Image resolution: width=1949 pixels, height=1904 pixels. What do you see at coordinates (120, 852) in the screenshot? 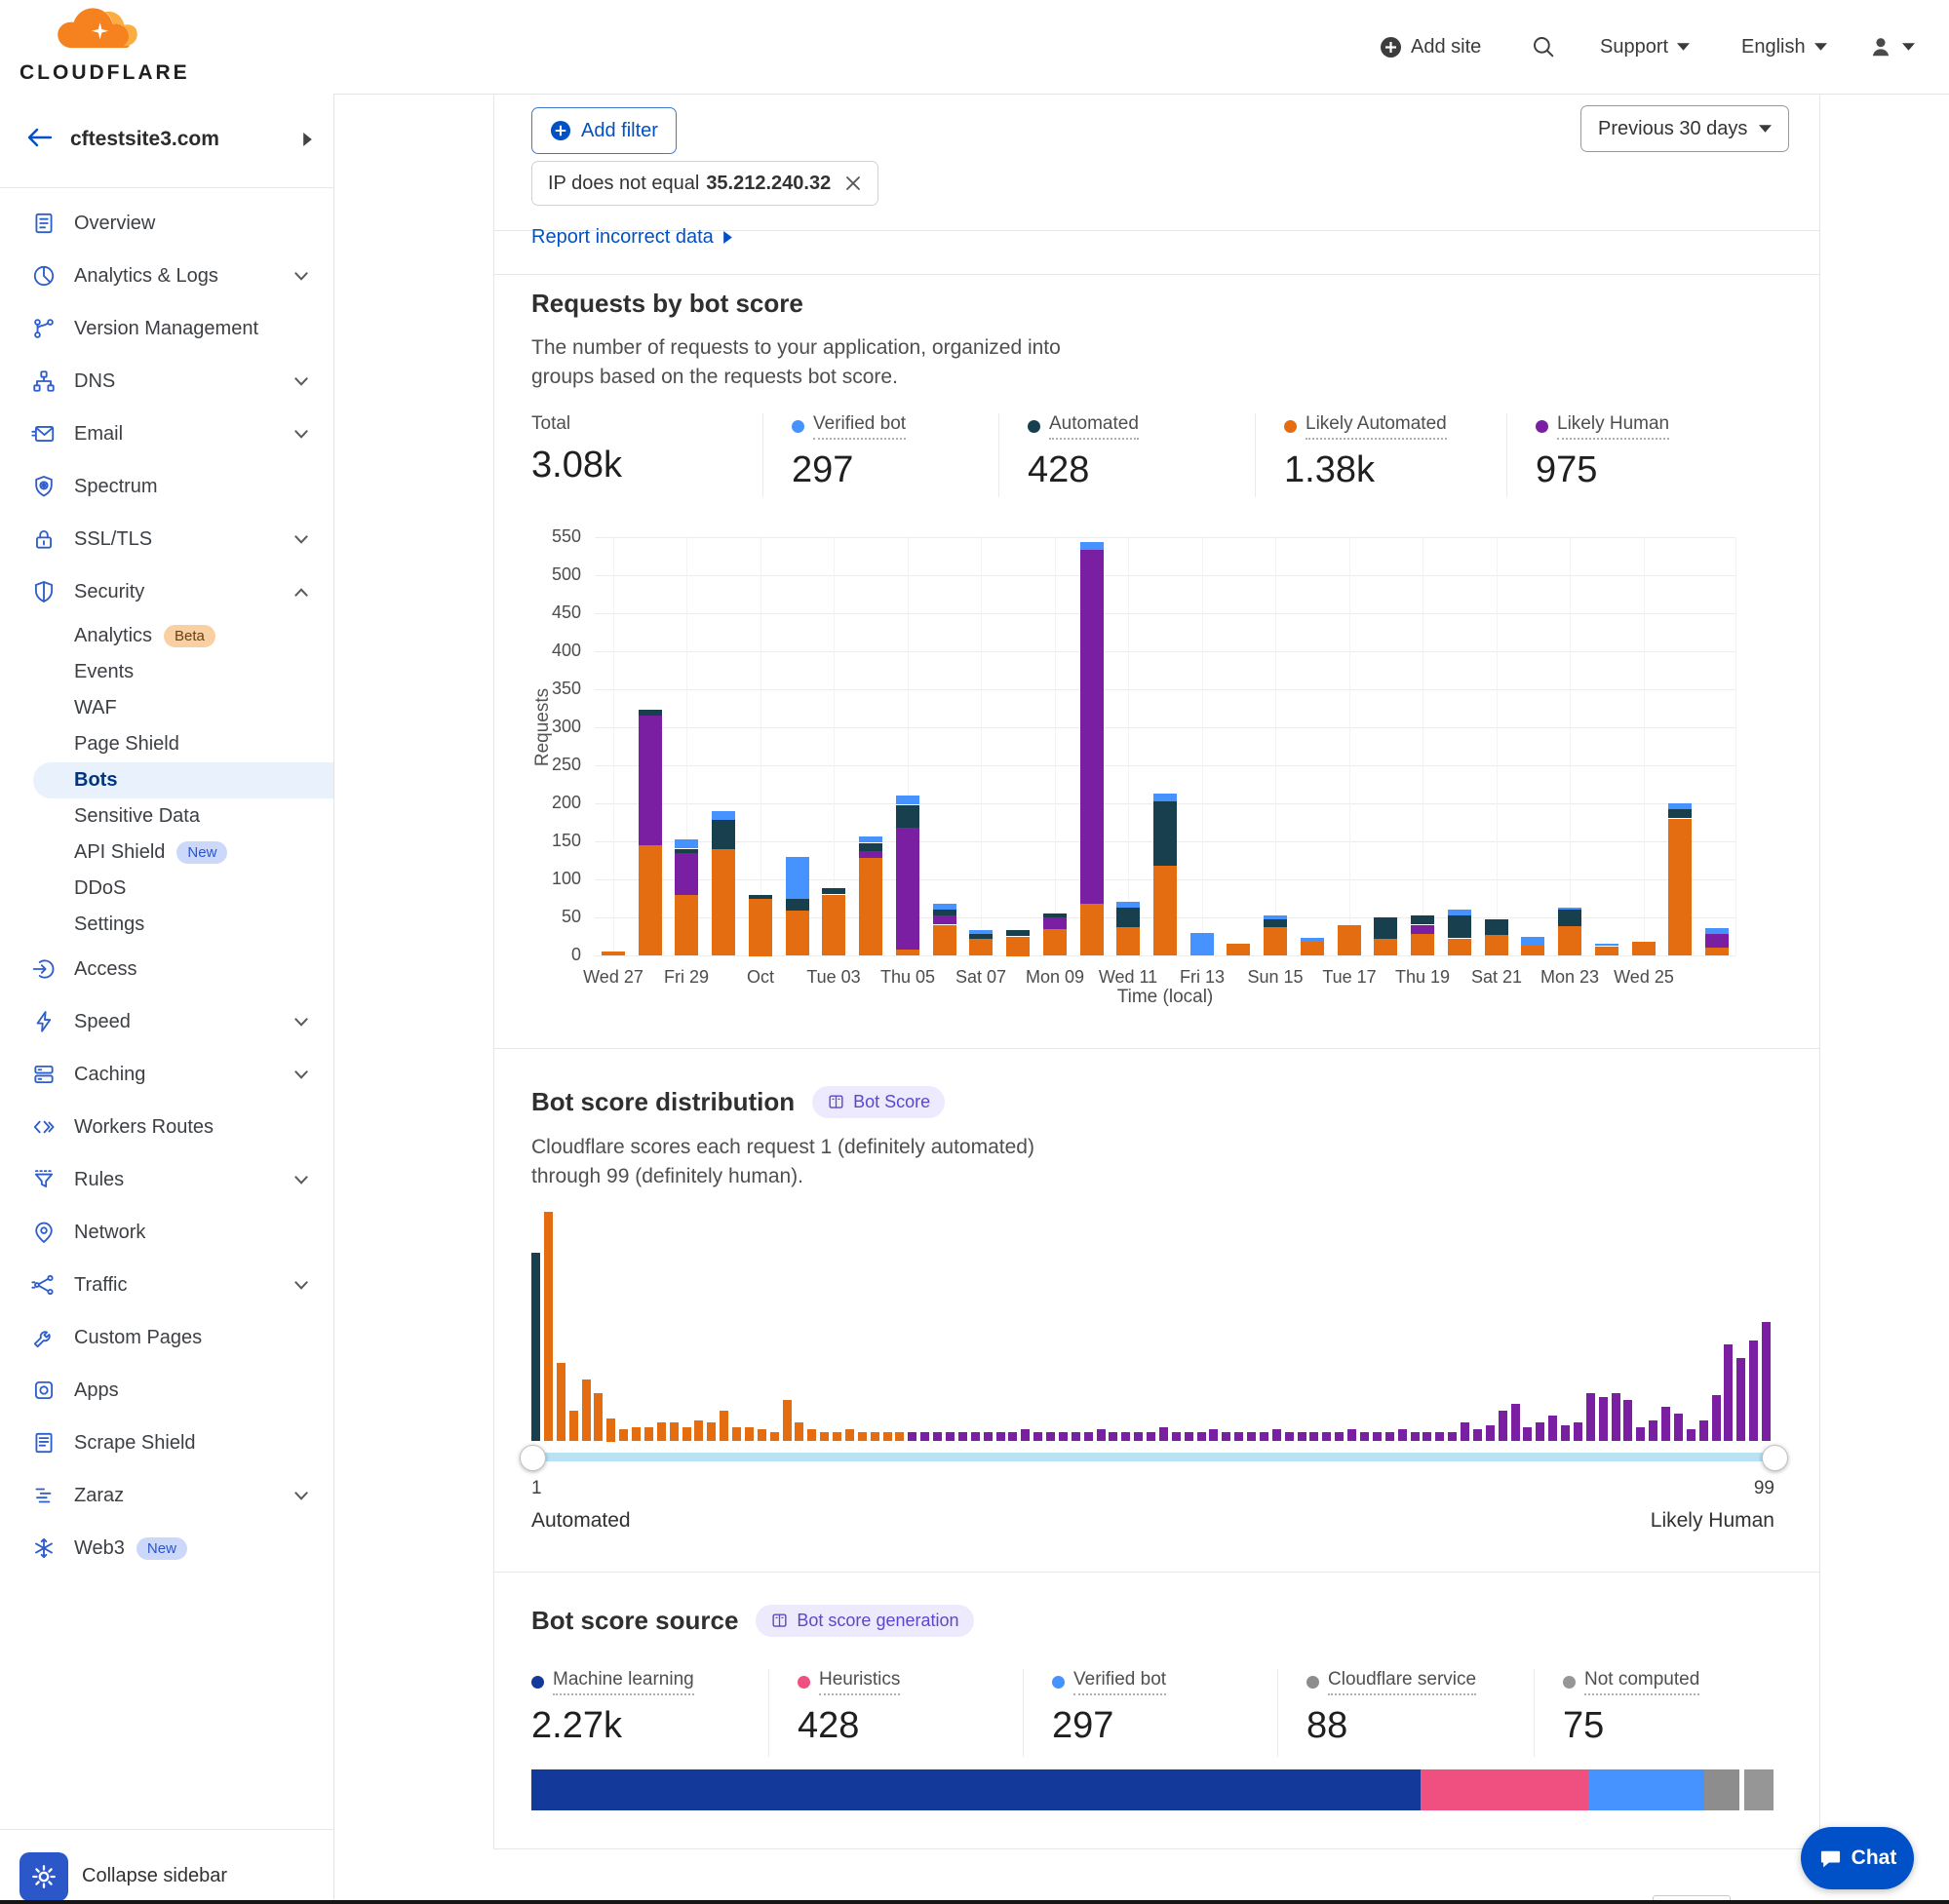
I see `sidebar-item-label: API Shield` at bounding box center [120, 852].